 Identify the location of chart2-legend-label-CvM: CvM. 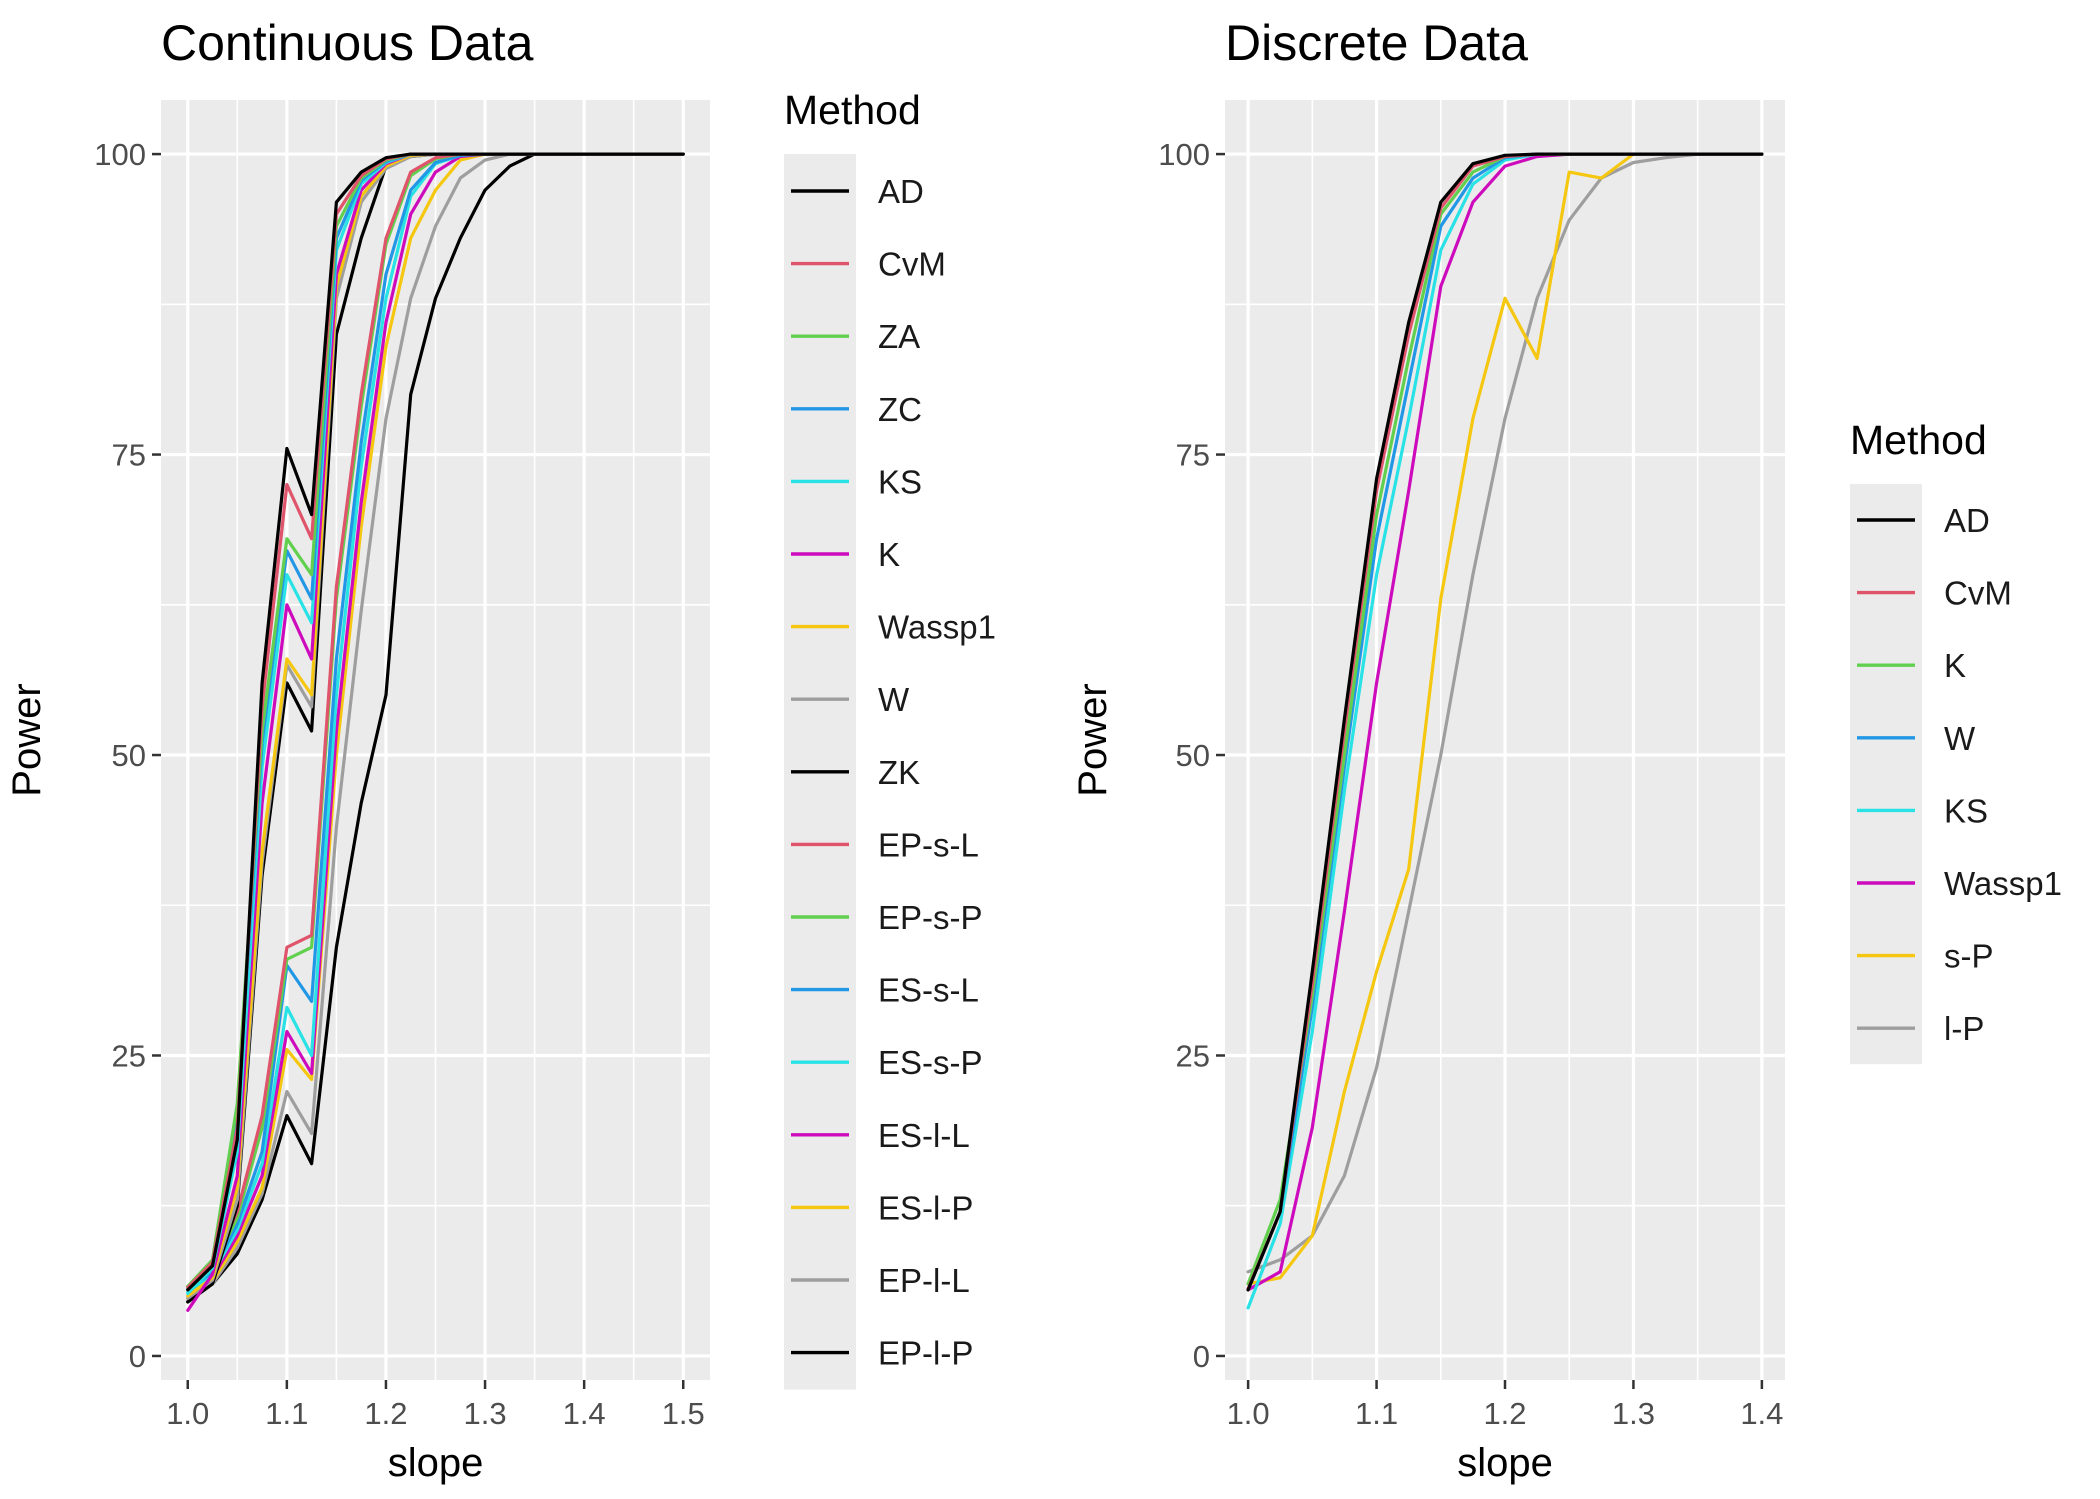
(1978, 593).